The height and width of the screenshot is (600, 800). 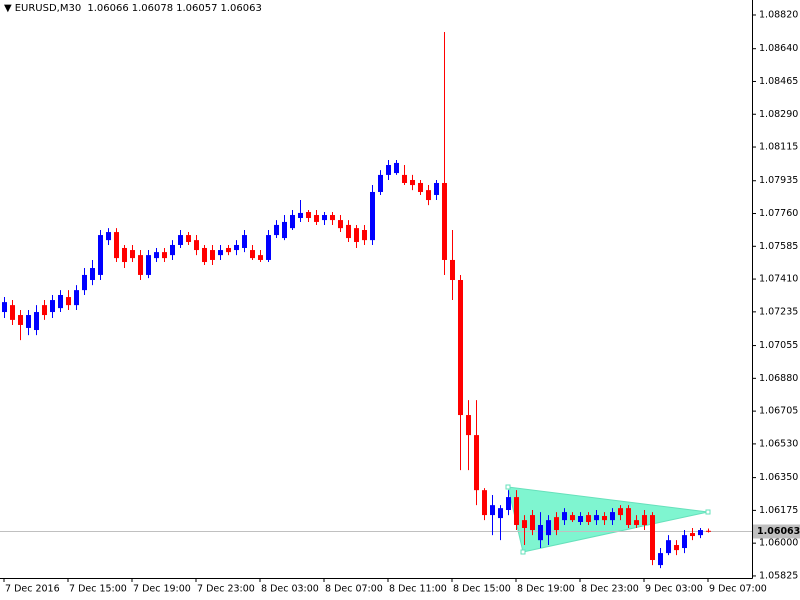 I want to click on y-tick-label: 1.08290, so click(x=778, y=114).